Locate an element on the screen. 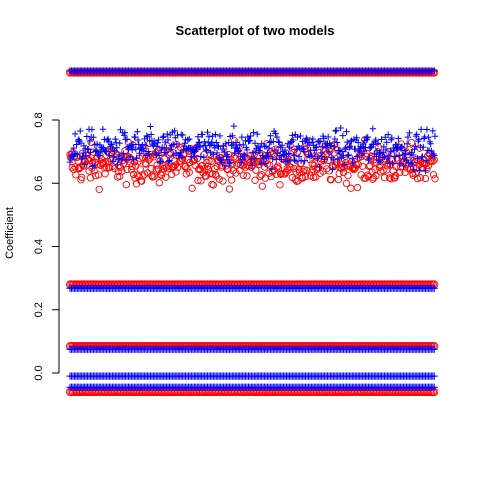 The image size is (480, 480). y-tick-label: 0.8 is located at coordinates (39, 119).